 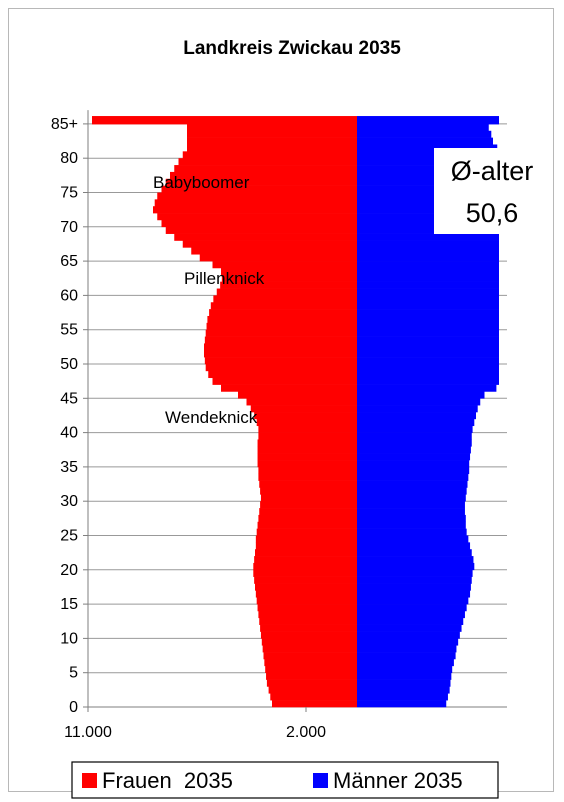 What do you see at coordinates (69, 398) in the screenshot?
I see `y-tick-label: 45` at bounding box center [69, 398].